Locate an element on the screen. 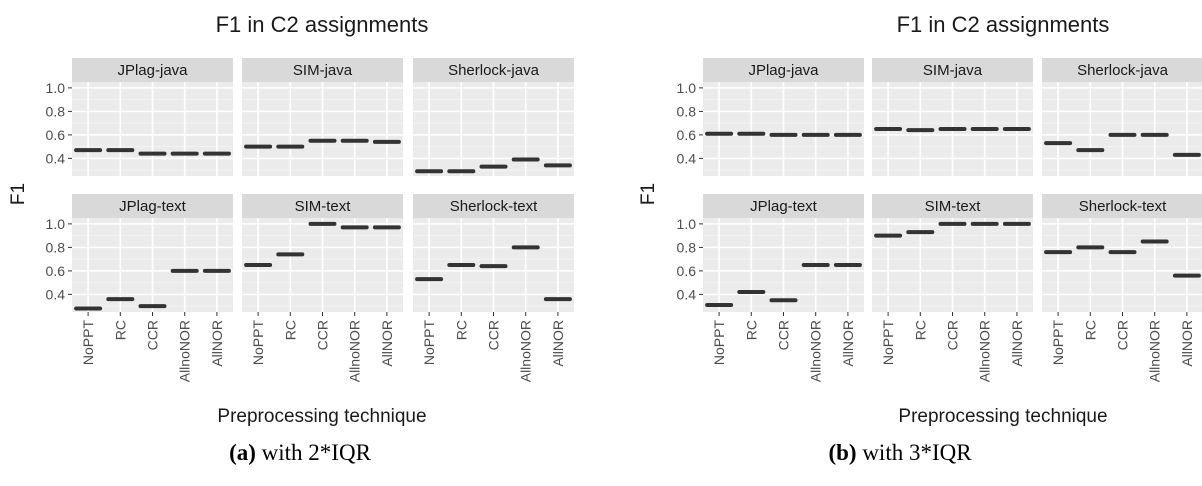 This screenshot has height=486, width=1202. caption-a-text: with 2*IQR is located at coordinates (313, 452).